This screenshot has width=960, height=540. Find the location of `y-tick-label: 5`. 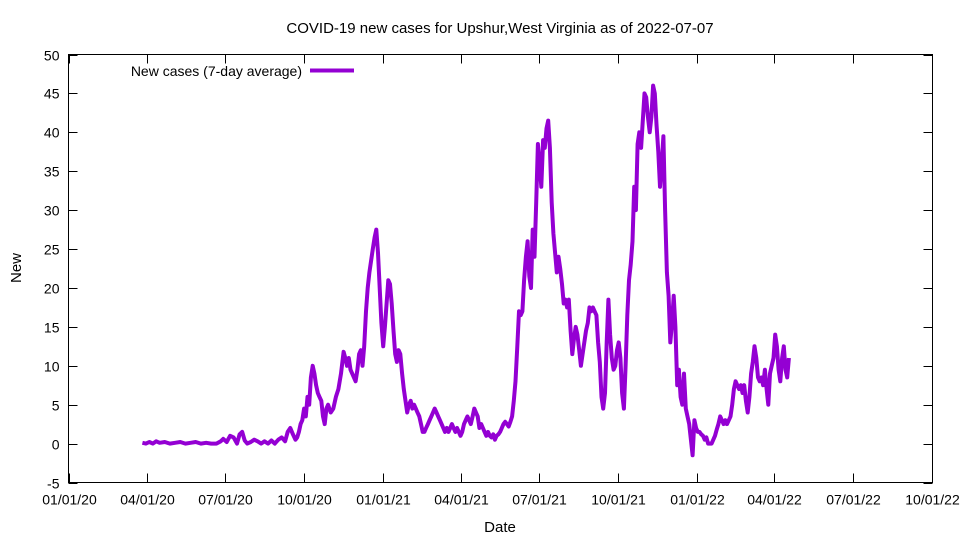

y-tick-label: 5 is located at coordinates (56, 406).